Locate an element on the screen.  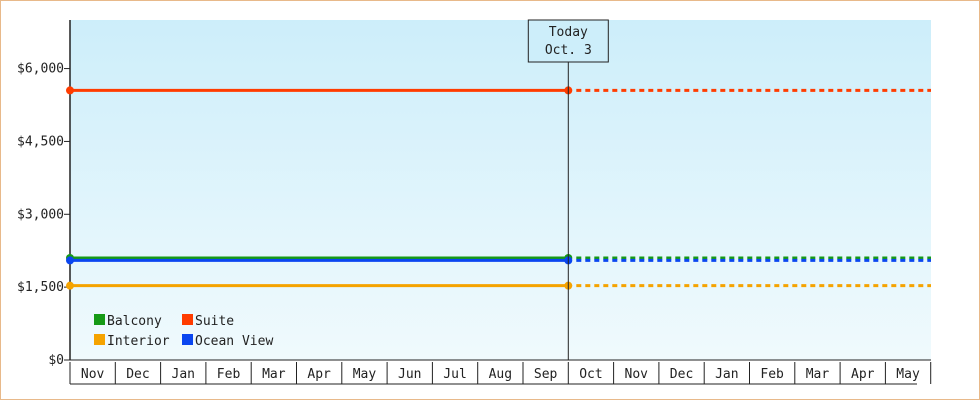
y-tick-label: $0 is located at coordinates (56, 360).